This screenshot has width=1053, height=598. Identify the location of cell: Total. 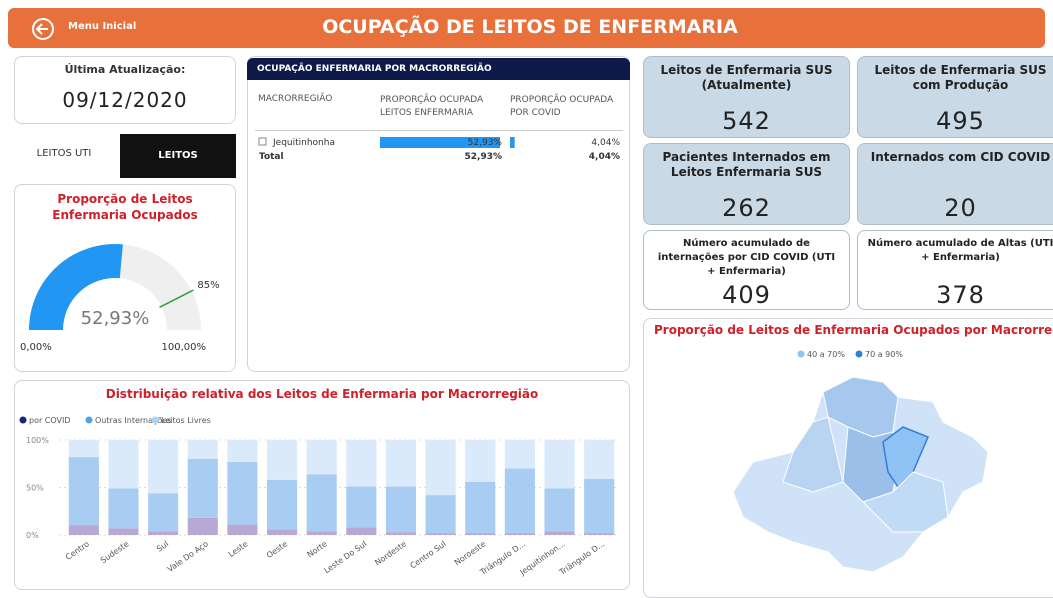
(271, 157).